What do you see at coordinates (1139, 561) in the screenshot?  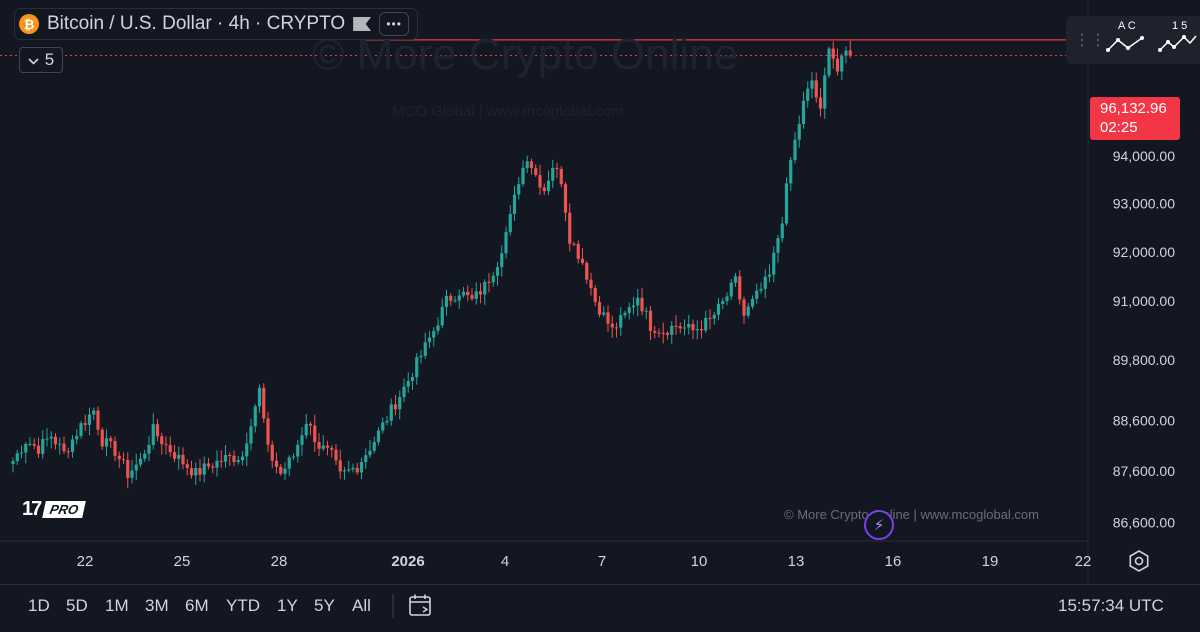 I see `settings-icon` at bounding box center [1139, 561].